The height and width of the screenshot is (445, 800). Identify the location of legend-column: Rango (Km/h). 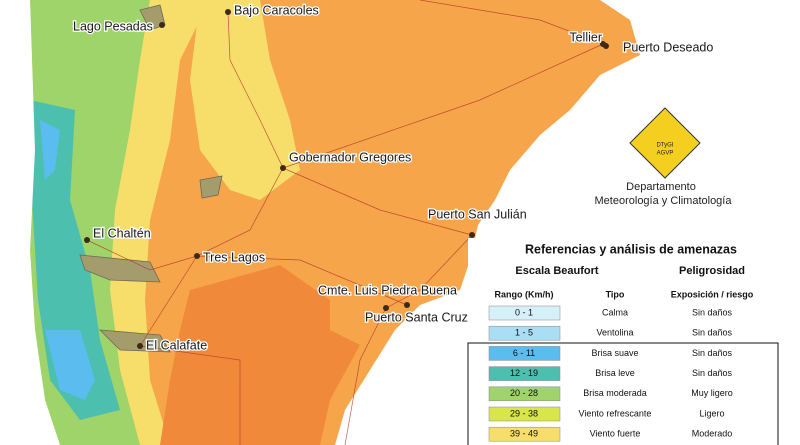
(524, 294).